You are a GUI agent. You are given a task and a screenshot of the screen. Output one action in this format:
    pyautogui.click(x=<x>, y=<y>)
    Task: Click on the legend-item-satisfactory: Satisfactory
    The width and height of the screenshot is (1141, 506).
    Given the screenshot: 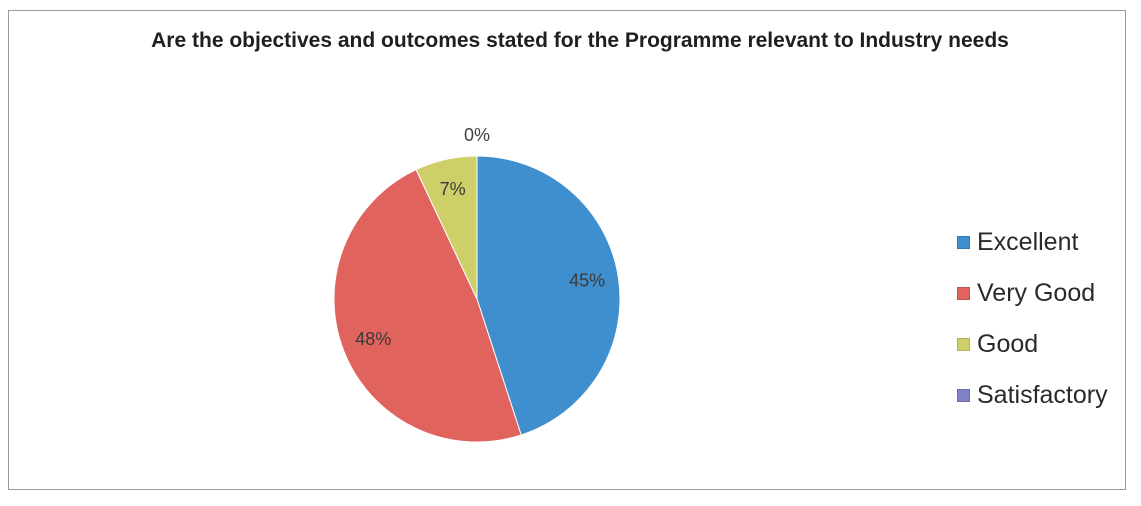 What is the action you would take?
    pyautogui.click(x=1032, y=395)
    